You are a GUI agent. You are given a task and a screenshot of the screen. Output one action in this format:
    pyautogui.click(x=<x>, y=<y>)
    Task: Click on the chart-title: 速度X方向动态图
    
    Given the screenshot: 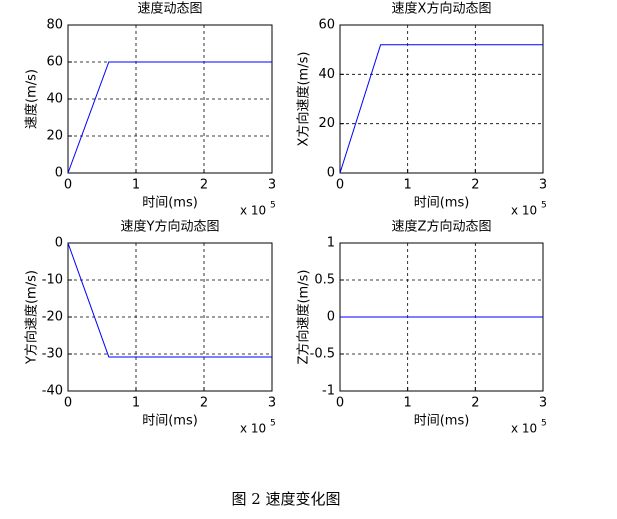 What is the action you would take?
    pyautogui.click(x=442, y=9)
    